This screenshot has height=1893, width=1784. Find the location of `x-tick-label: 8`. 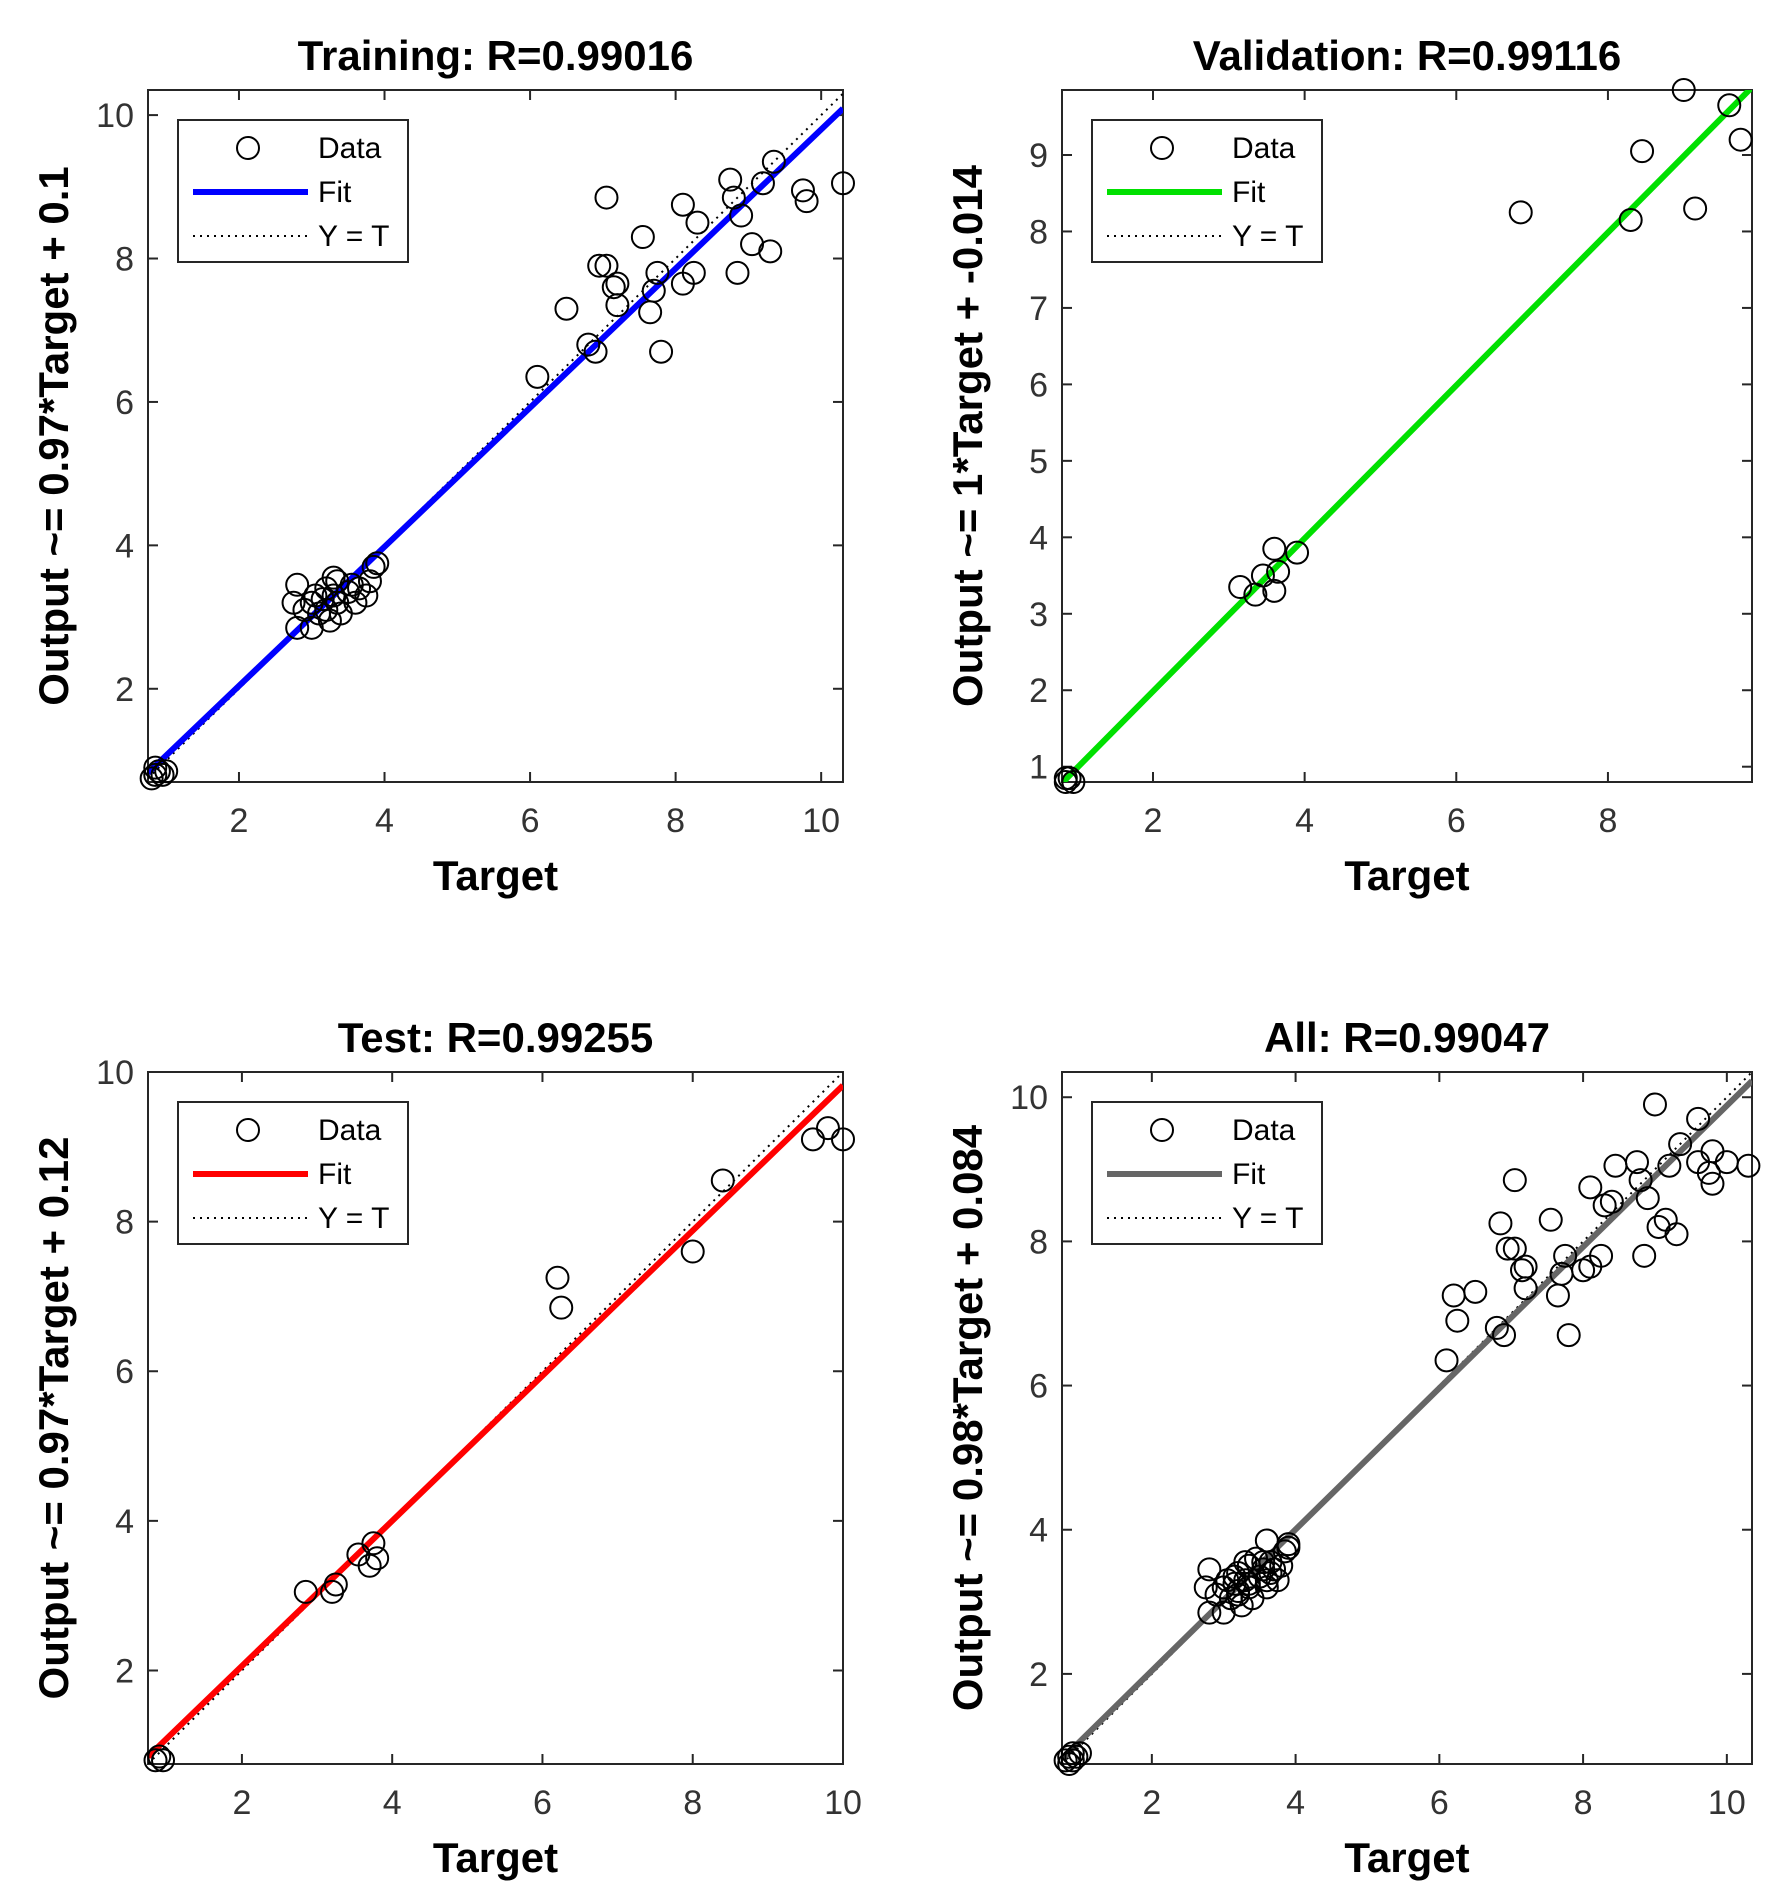

x-tick-label: 8 is located at coordinates (1607, 821).